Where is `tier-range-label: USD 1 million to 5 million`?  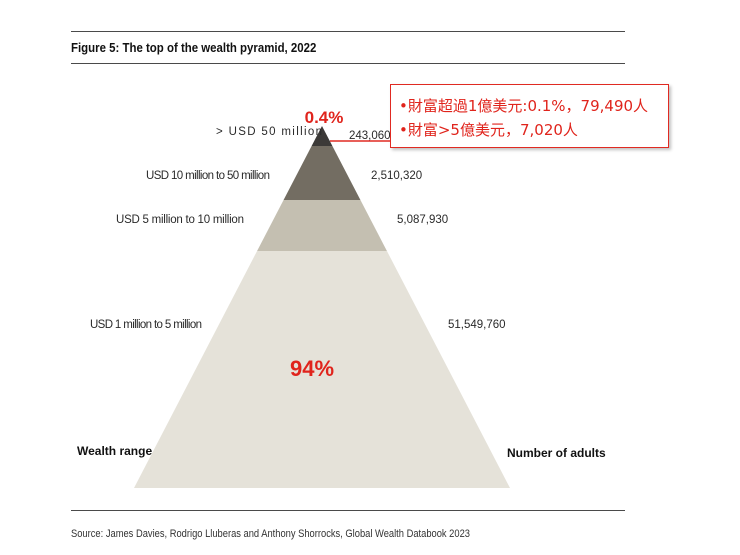
tier-range-label: USD 1 million to 5 million is located at coordinates (146, 325).